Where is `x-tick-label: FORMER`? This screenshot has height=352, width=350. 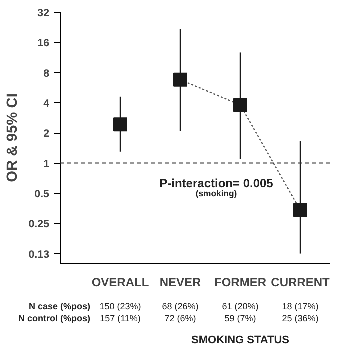 x-tick-label: FORMER is located at coordinates (240, 283).